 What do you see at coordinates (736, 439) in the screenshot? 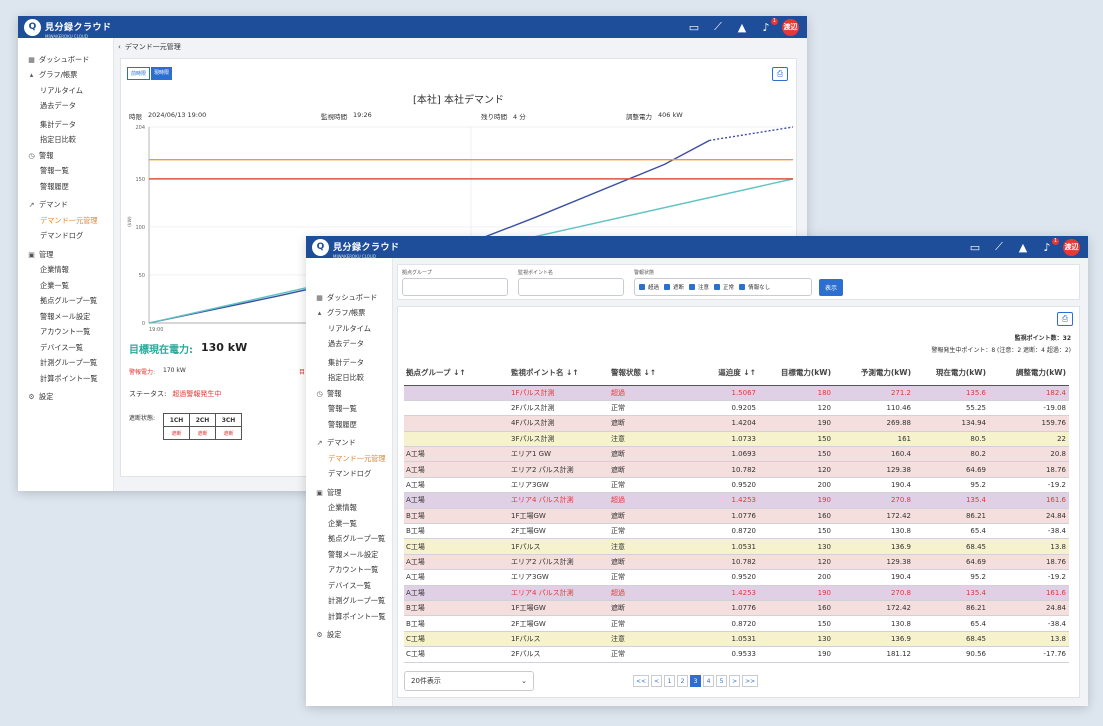
I see `table-row: 3Fパルス計測 注意 1.0733 150 161 80.5 22` at bounding box center [736, 439].